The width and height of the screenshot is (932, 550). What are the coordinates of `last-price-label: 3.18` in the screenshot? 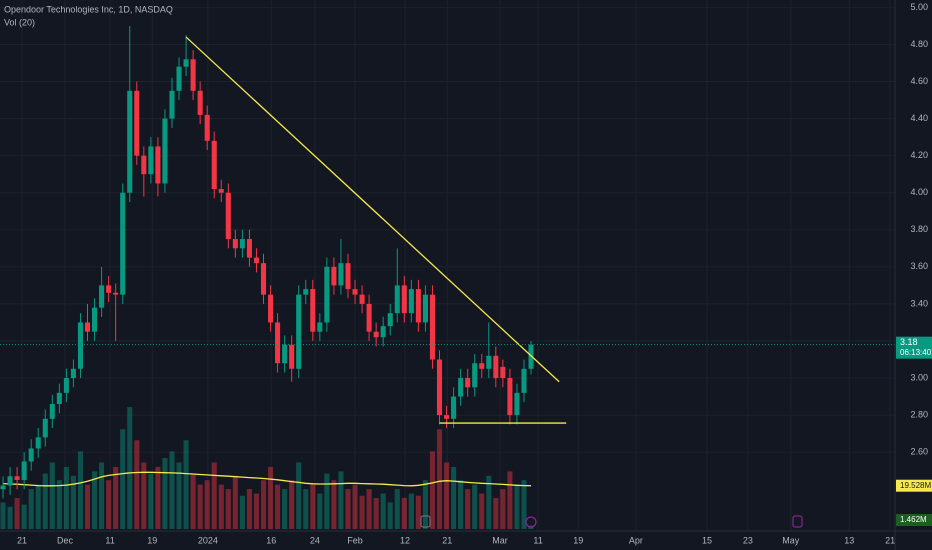 It's located at (909, 342).